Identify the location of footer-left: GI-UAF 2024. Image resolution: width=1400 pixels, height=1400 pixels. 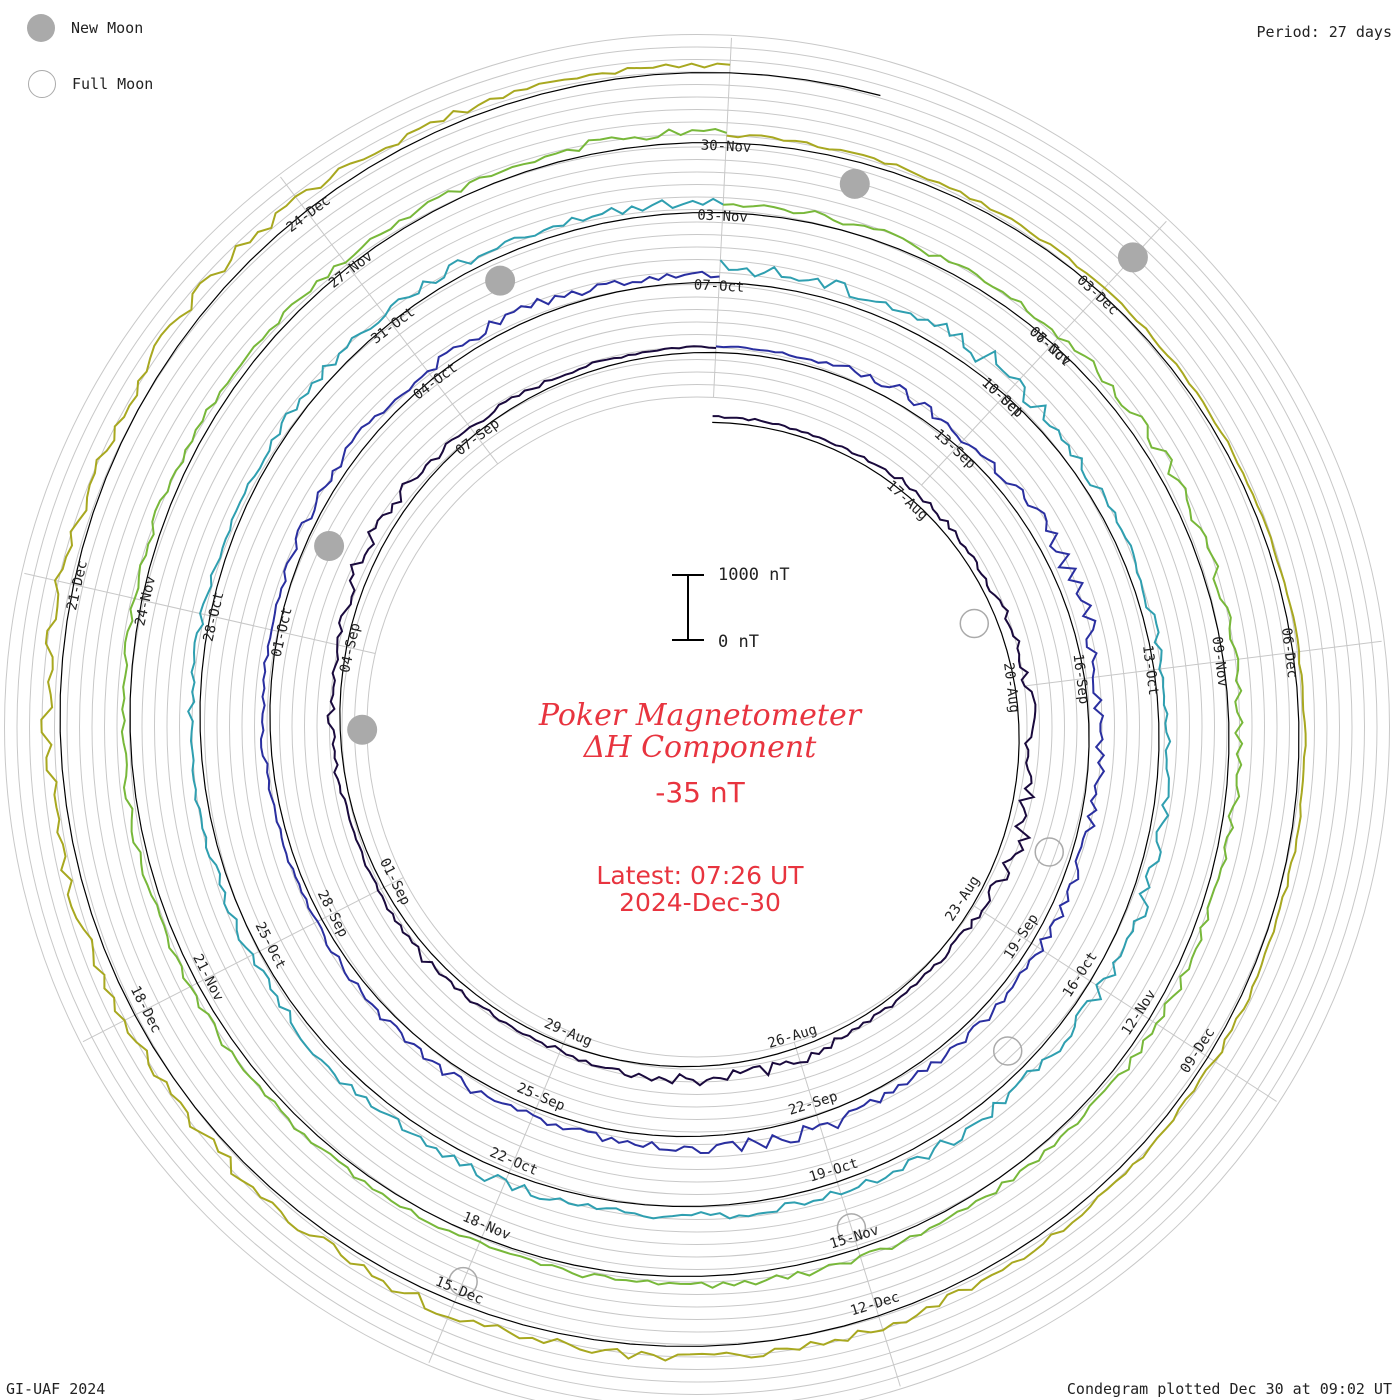
(56, 1389).